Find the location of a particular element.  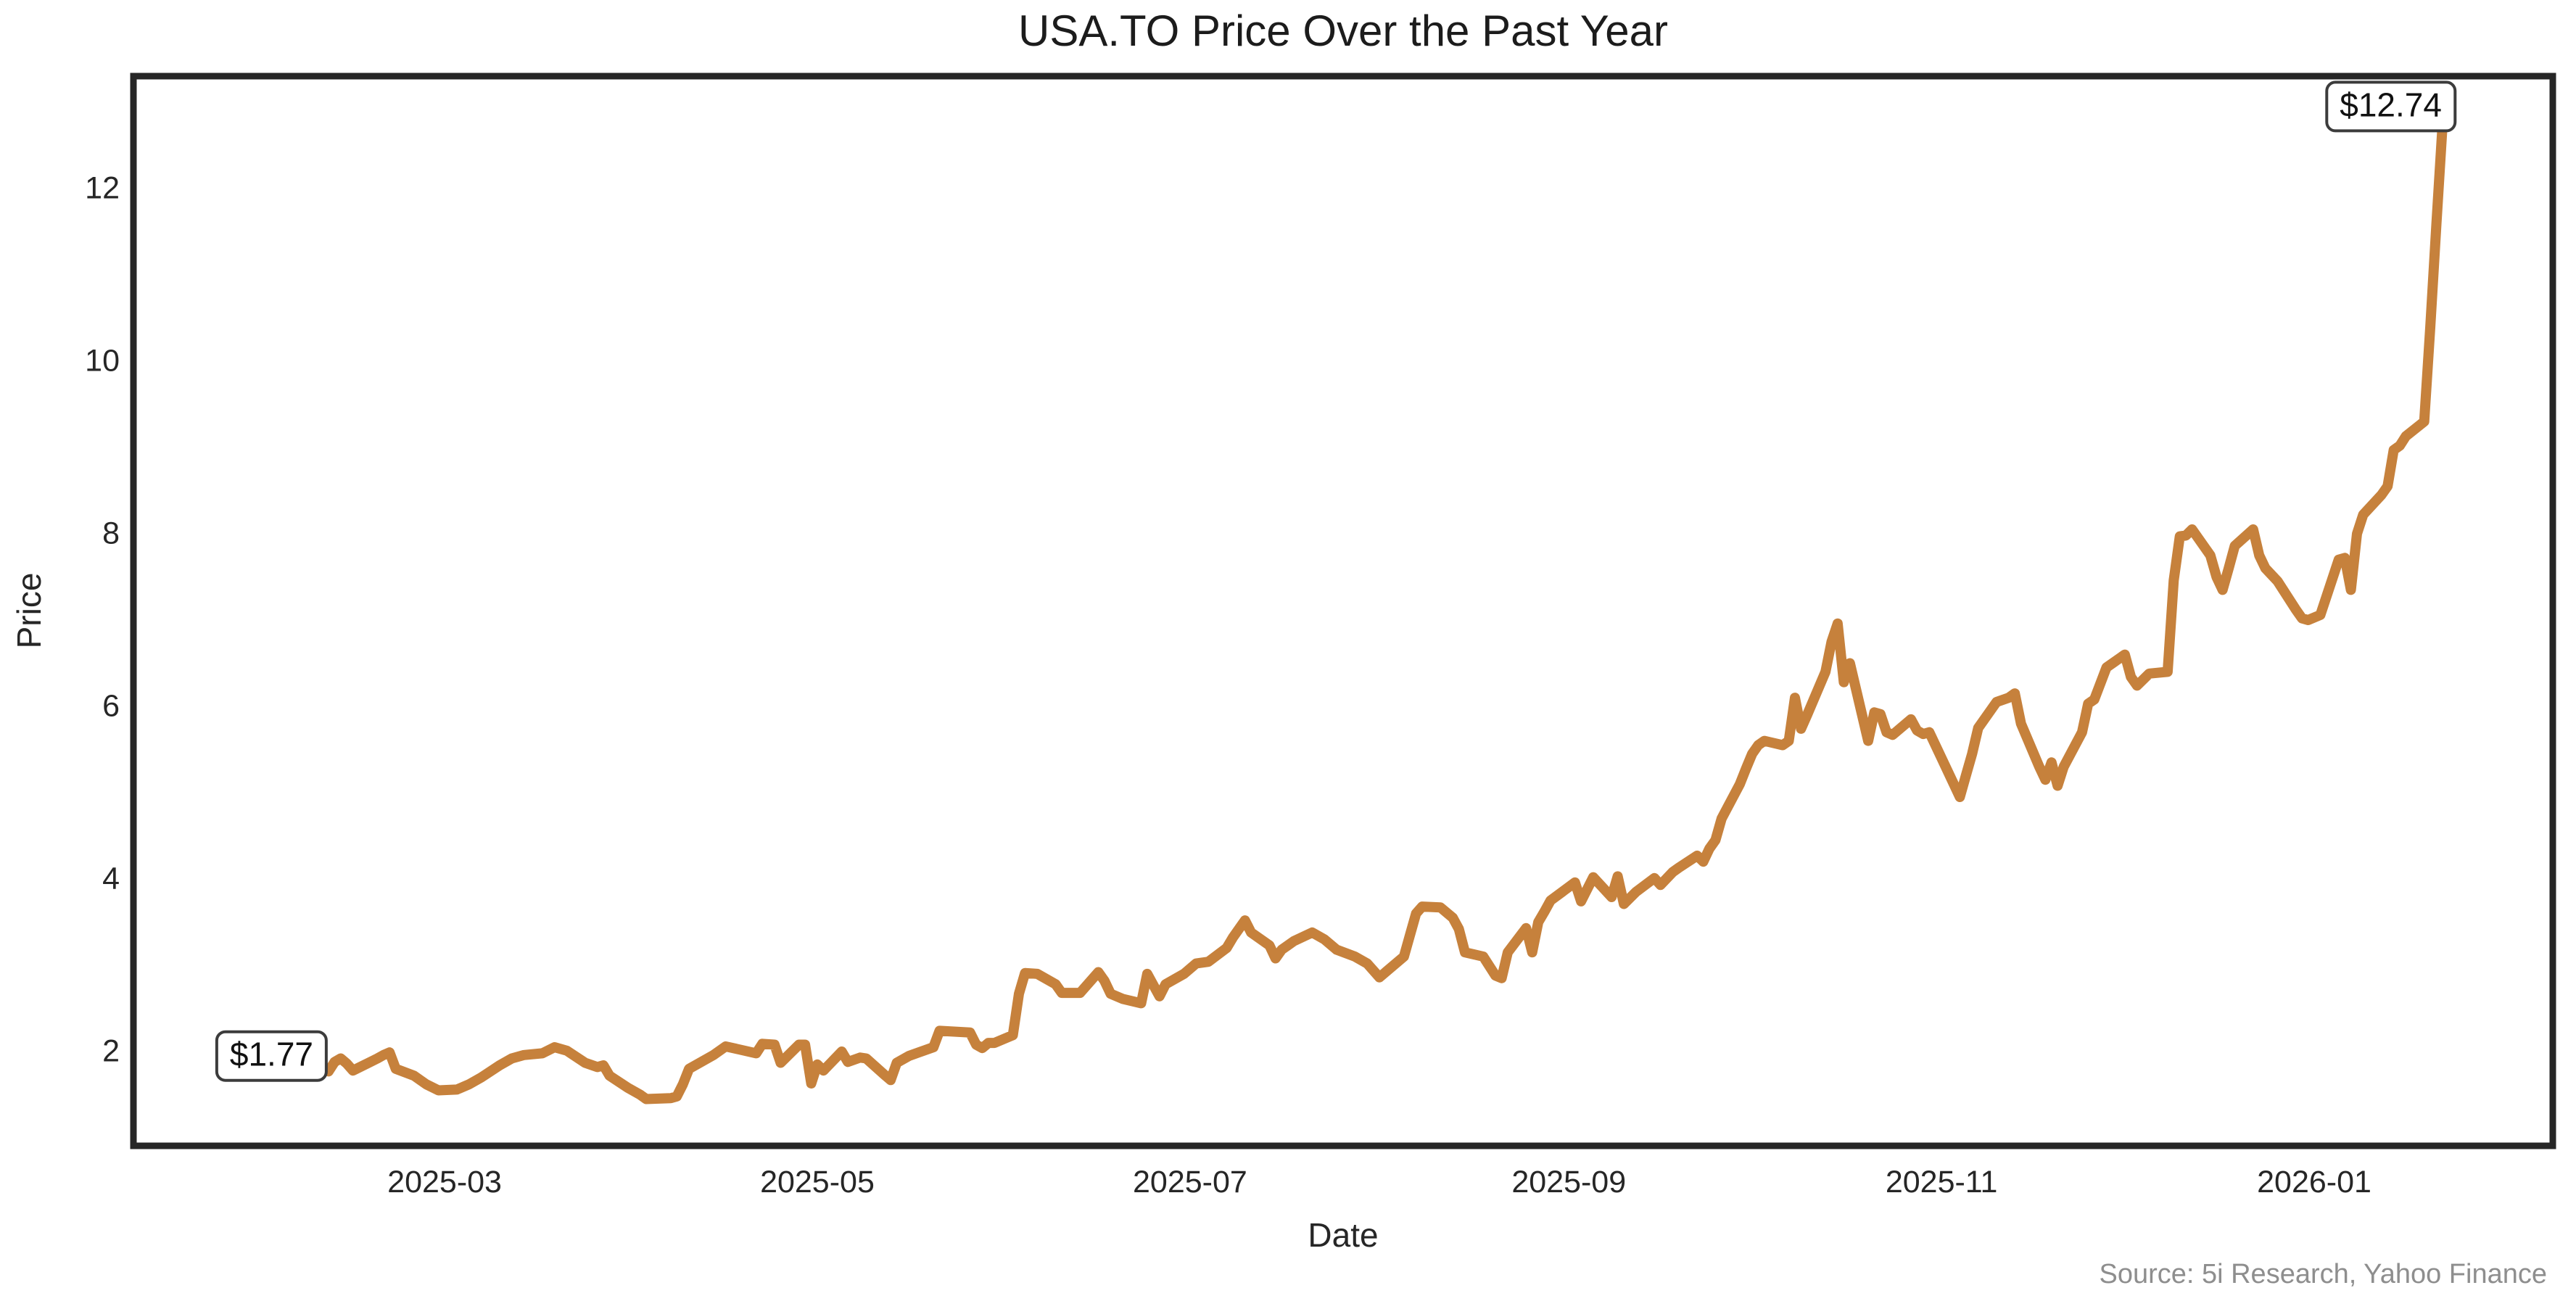

x-axis-label: Date is located at coordinates (1343, 1235).